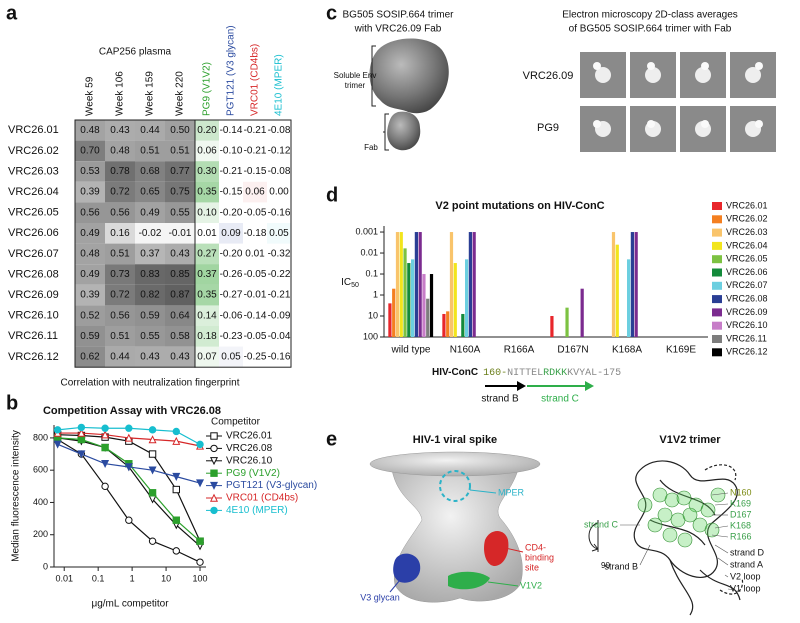  What do you see at coordinates (747, 312) in the screenshot?
I see `legend-label: VRC26.09` at bounding box center [747, 312].